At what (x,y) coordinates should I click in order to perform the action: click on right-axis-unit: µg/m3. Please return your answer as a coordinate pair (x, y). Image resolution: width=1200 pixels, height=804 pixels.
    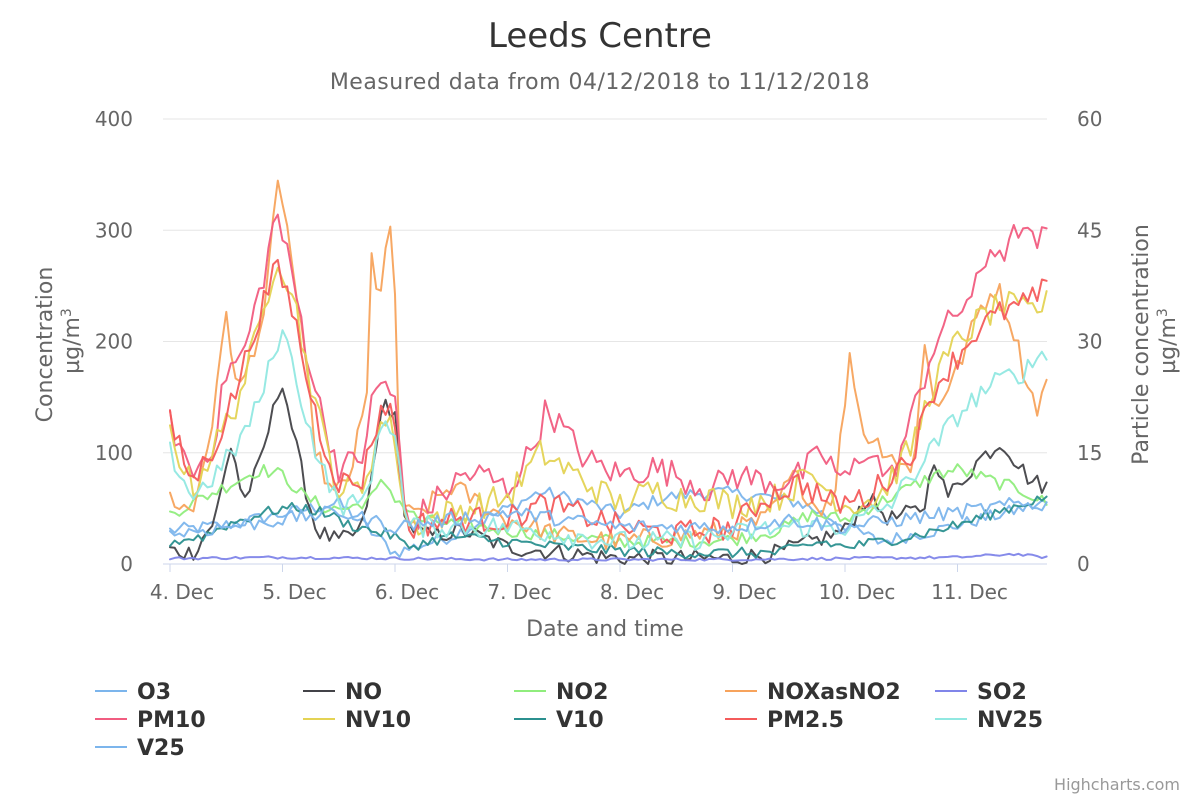
    Looking at the image, I should click on (1168, 341).